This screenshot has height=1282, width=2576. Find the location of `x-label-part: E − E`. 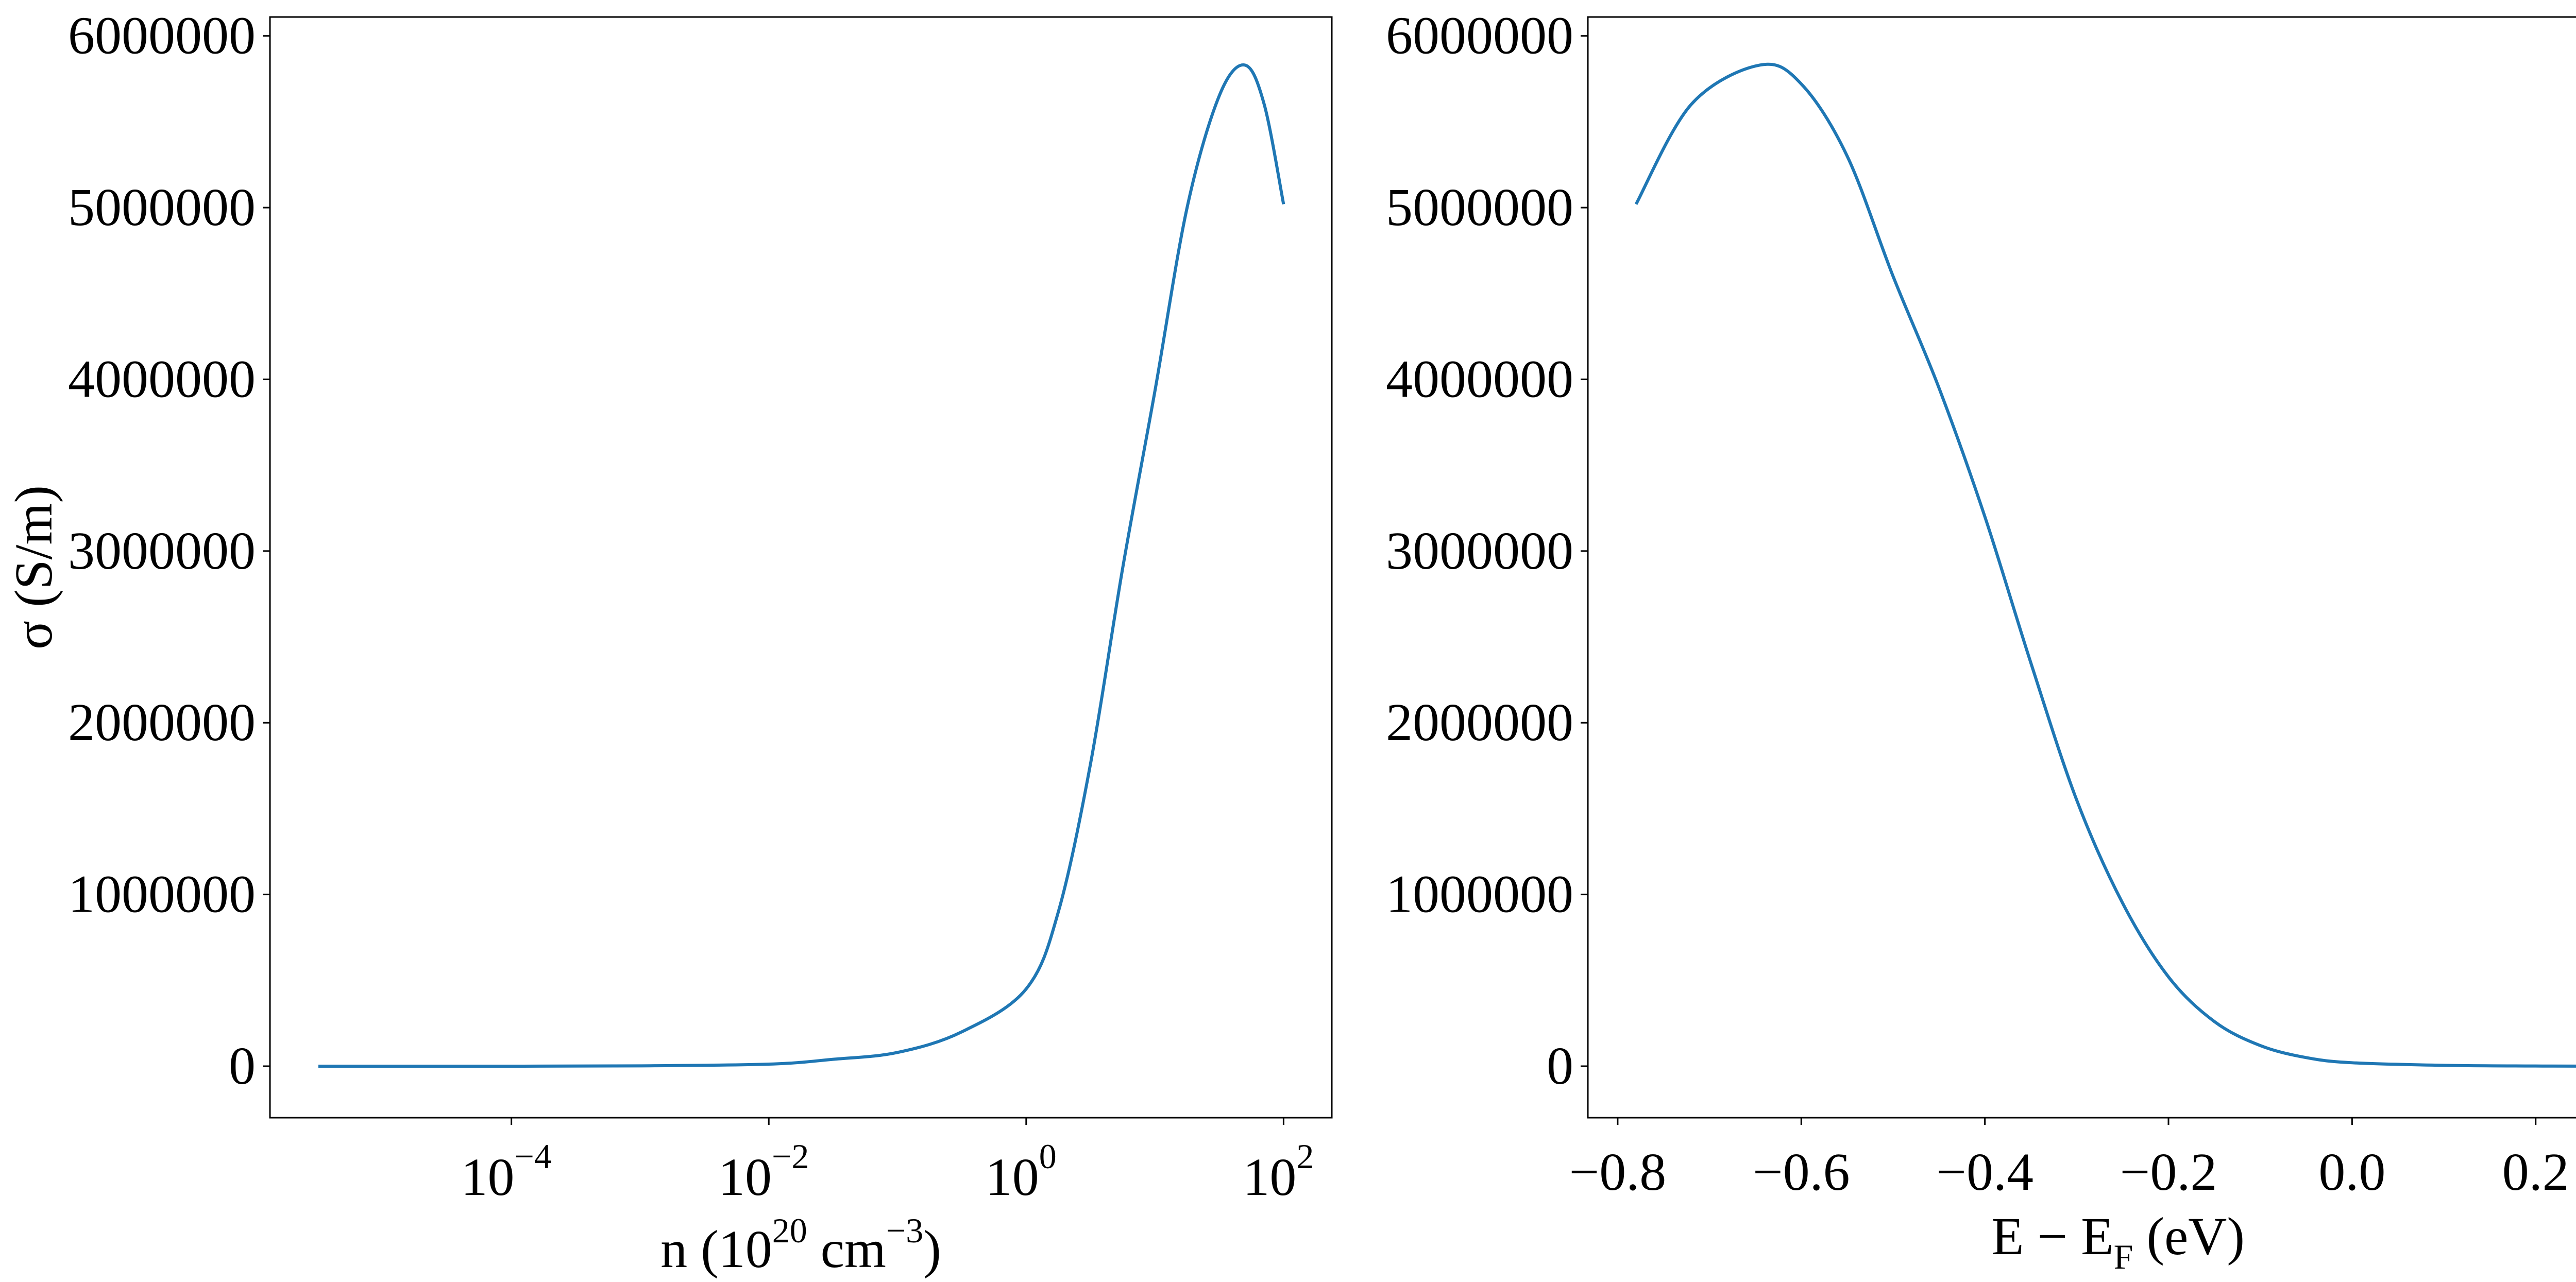

x-label-part: E − E is located at coordinates (2052, 1236).